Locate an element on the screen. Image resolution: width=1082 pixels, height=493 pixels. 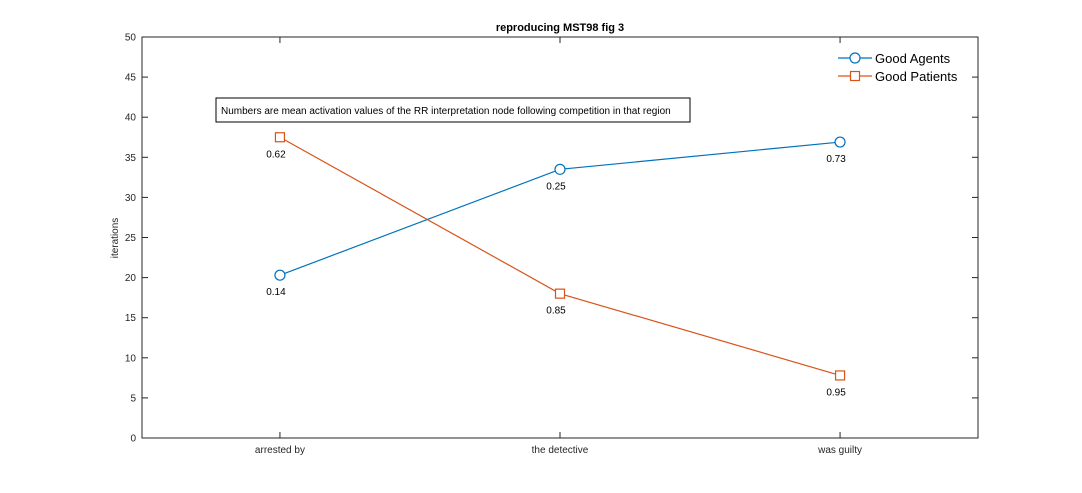
y-tick-label: 30 is located at coordinates (131, 198).